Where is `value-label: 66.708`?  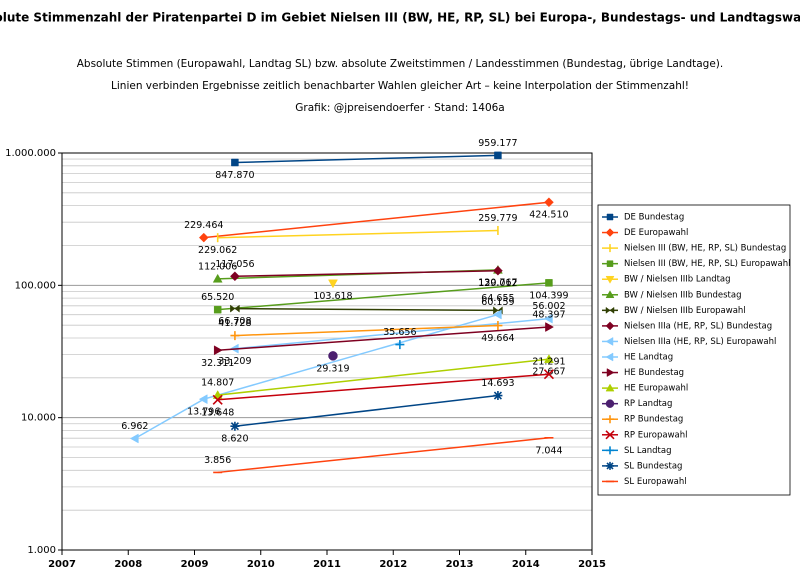 value-label: 66.708 is located at coordinates (234, 321).